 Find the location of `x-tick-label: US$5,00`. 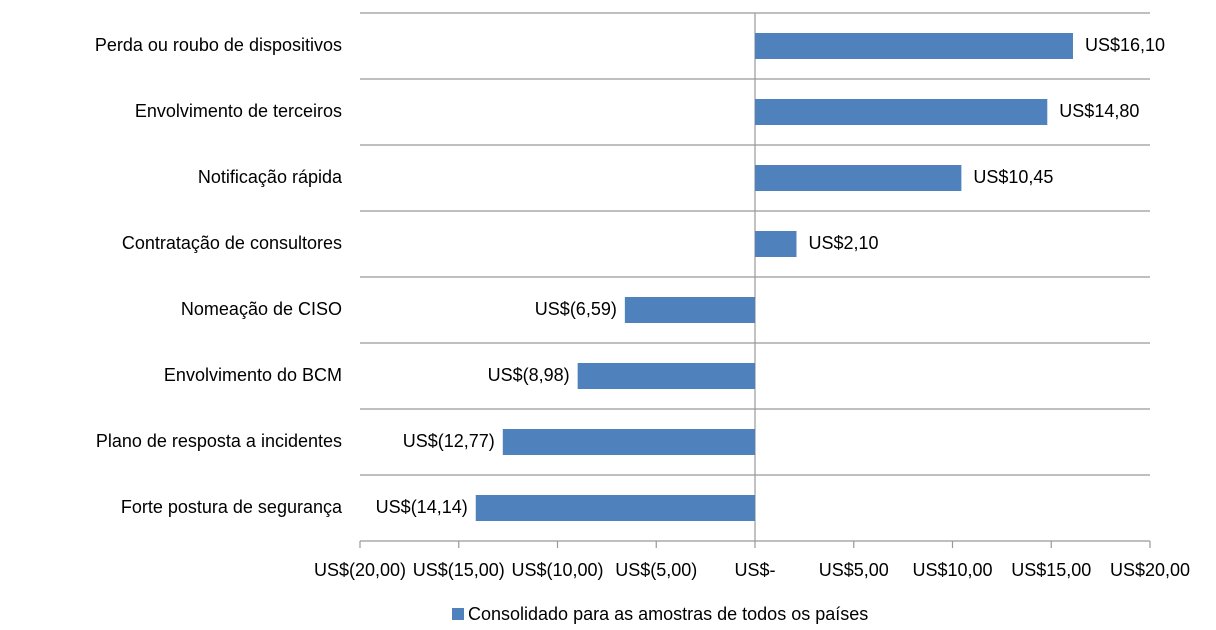

x-tick-label: US$5,00 is located at coordinates (854, 570).